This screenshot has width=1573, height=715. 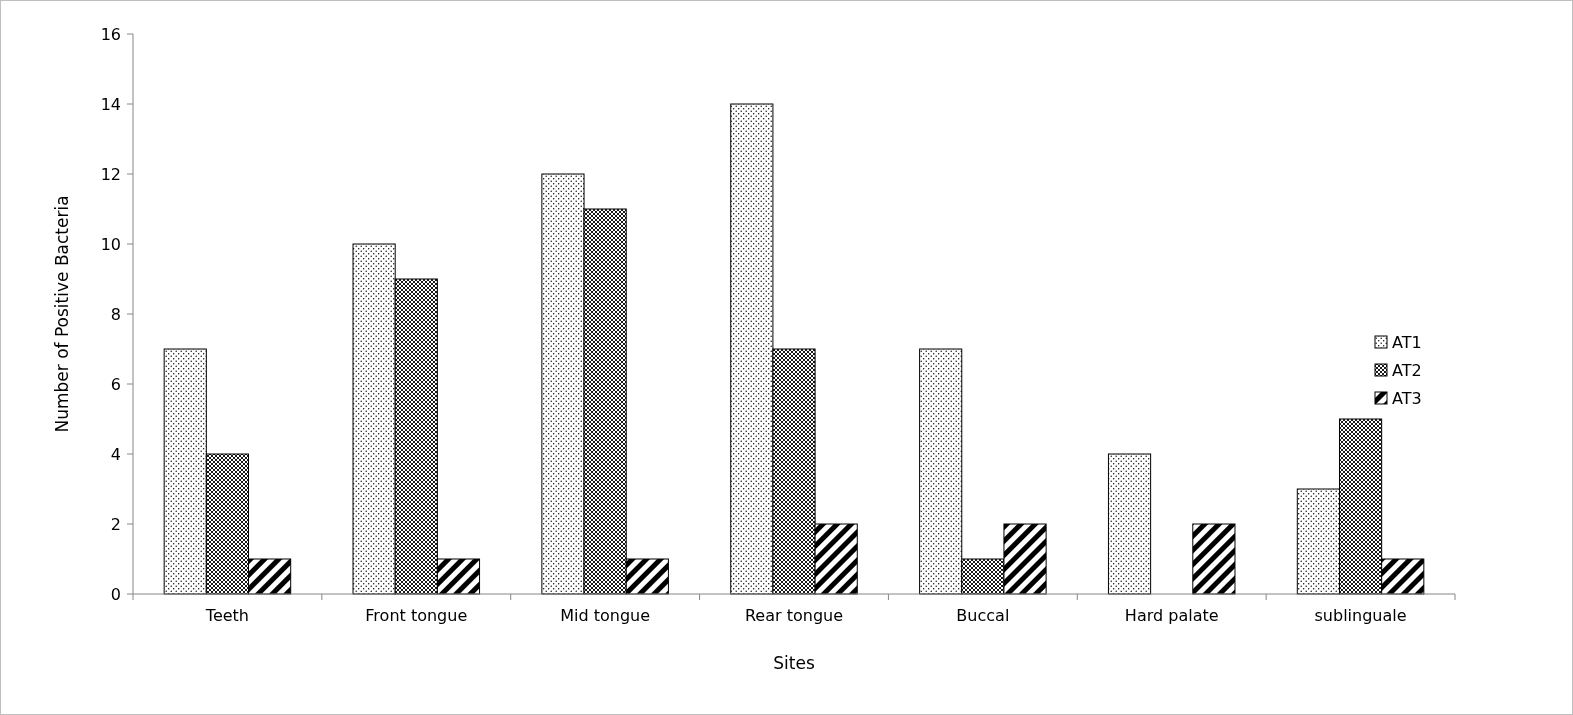 I want to click on x-tick-label: Rear tongue, so click(x=794, y=615).